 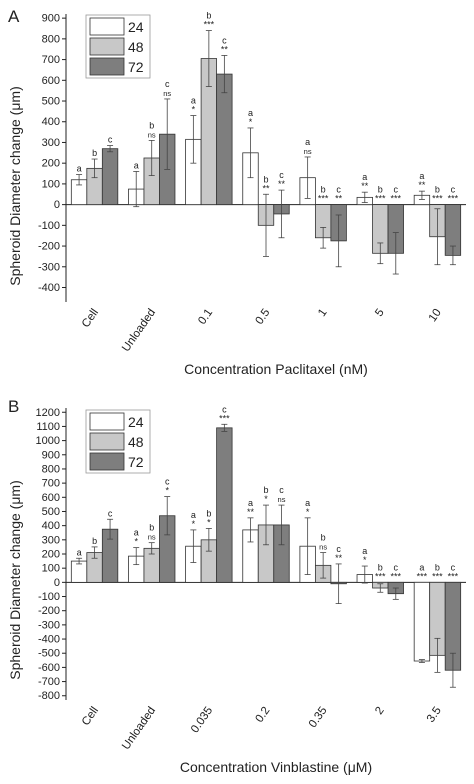 I want to click on y-tick-label: 1200, so click(x=48, y=413).